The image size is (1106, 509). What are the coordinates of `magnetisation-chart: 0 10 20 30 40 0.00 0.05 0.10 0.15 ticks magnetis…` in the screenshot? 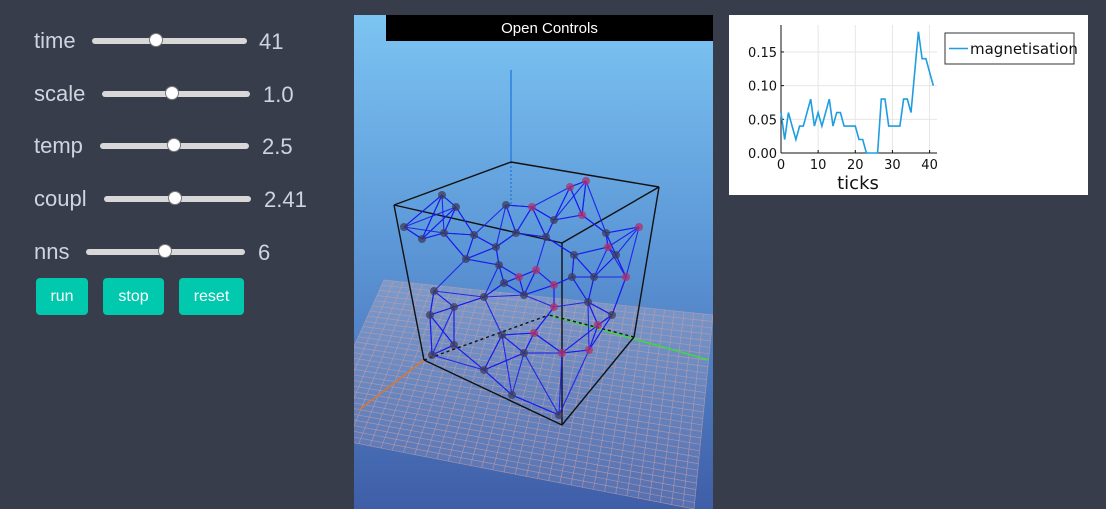 It's located at (908, 105).